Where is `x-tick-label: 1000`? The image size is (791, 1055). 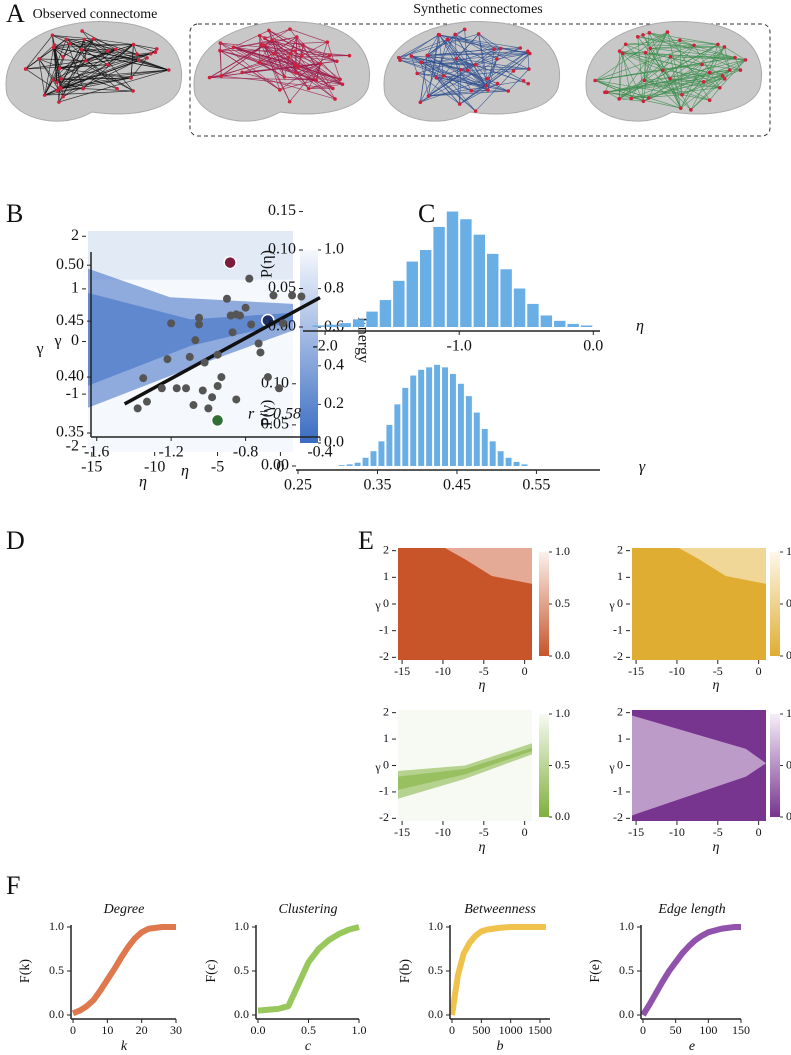 x-tick-label: 1000 is located at coordinates (511, 1030).